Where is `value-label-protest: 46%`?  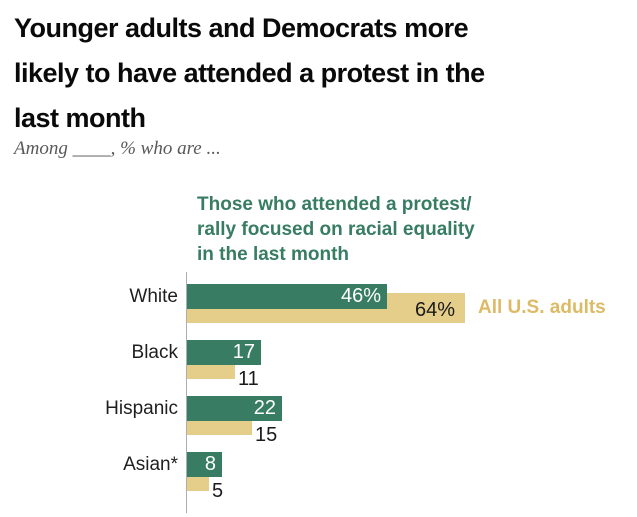
value-label-protest: 46% is located at coordinates (360, 296).